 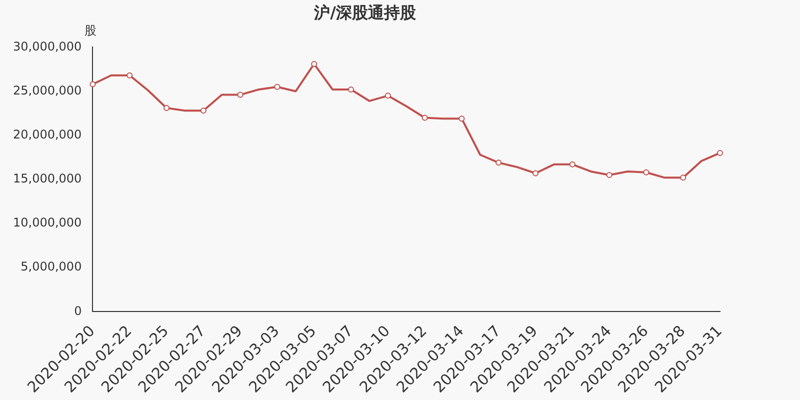 What do you see at coordinates (47, 90) in the screenshot?
I see `y-tick-label: 25,000,000` at bounding box center [47, 90].